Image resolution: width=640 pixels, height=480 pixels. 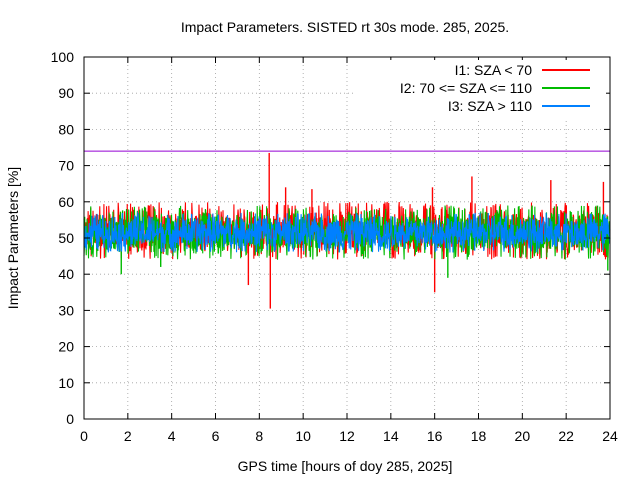 I want to click on y-tick-label: 60, so click(x=66, y=202).